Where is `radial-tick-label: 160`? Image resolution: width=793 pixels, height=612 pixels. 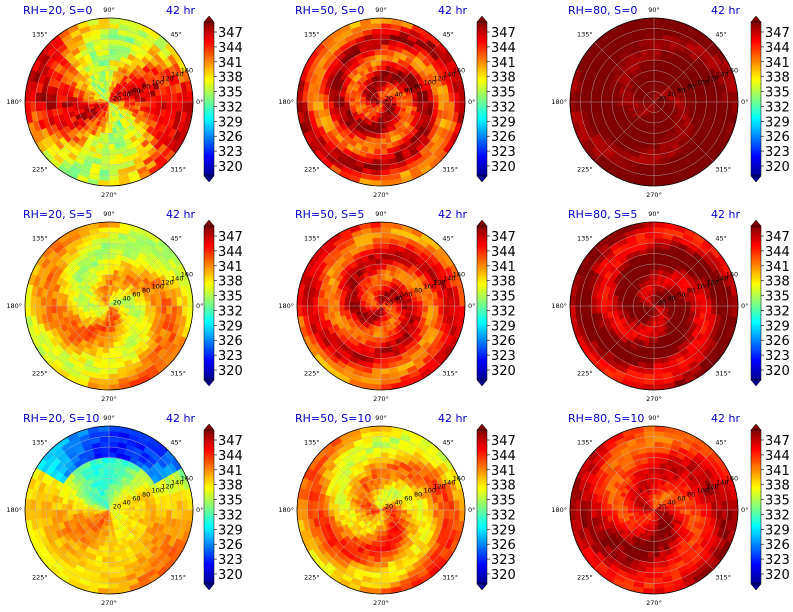 radial-tick-label: 160 is located at coordinates (187, 275).